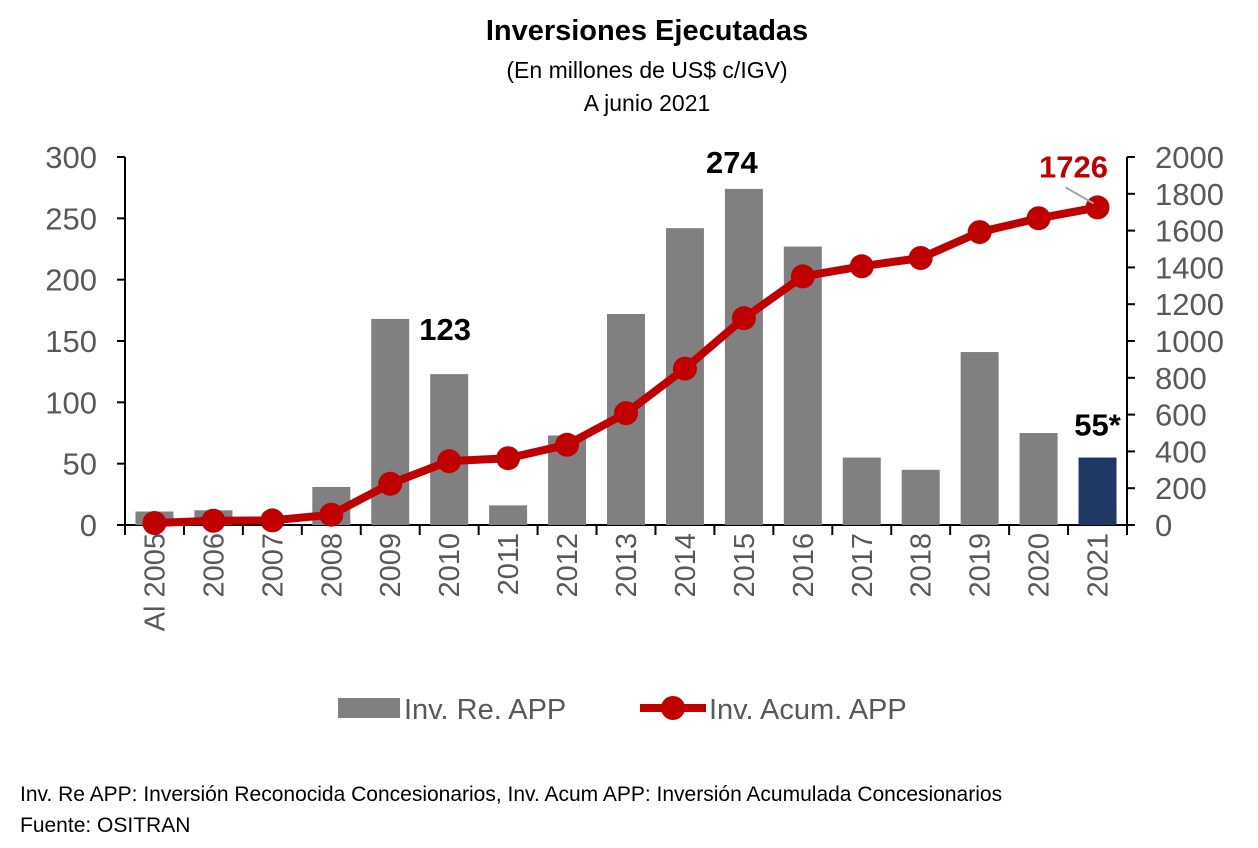 This screenshot has width=1258, height=848. What do you see at coordinates (1040, 565) in the screenshot?
I see `x-tick-label: 2020` at bounding box center [1040, 565].